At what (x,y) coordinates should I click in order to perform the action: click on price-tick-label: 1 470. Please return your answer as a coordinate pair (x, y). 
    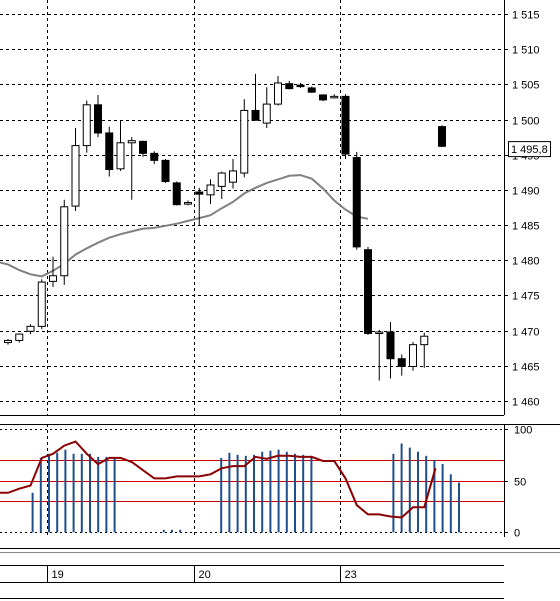
    Looking at the image, I should click on (526, 333).